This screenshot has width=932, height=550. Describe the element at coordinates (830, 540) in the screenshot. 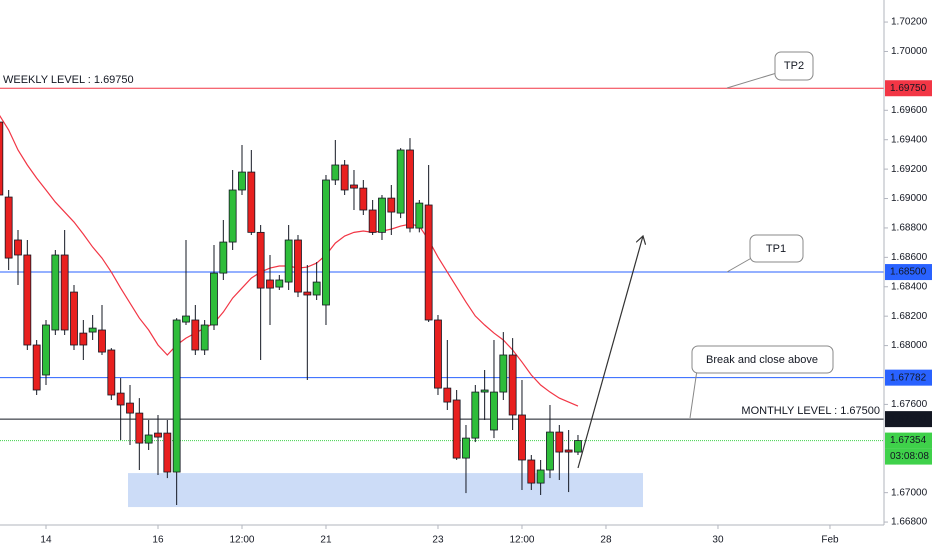

I see `x-tick-label: Feb` at that location.